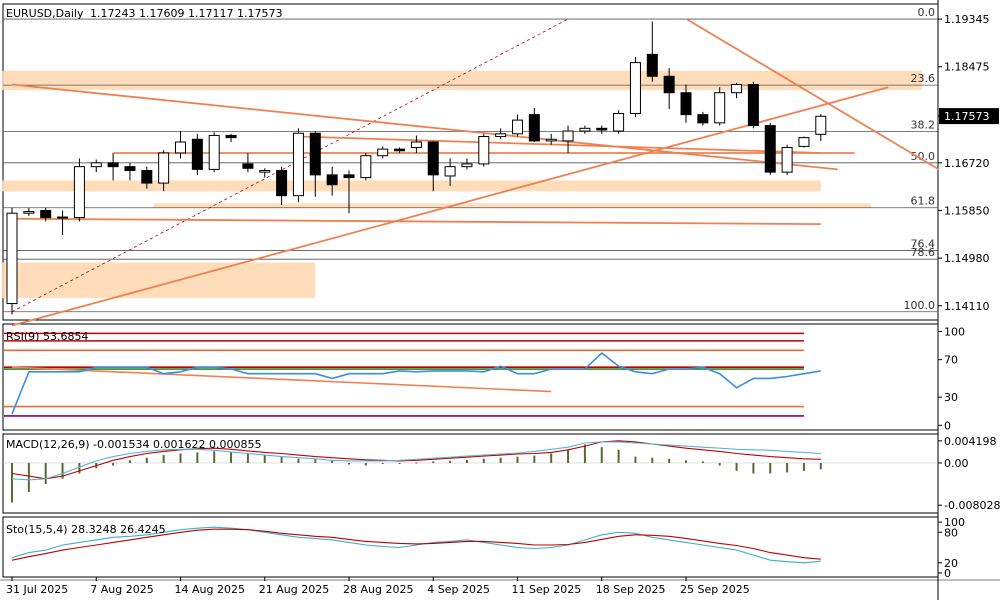 Image resolution: width=1000 pixels, height=600 pixels. I want to click on indicator-tick-label: 30, so click(951, 397).